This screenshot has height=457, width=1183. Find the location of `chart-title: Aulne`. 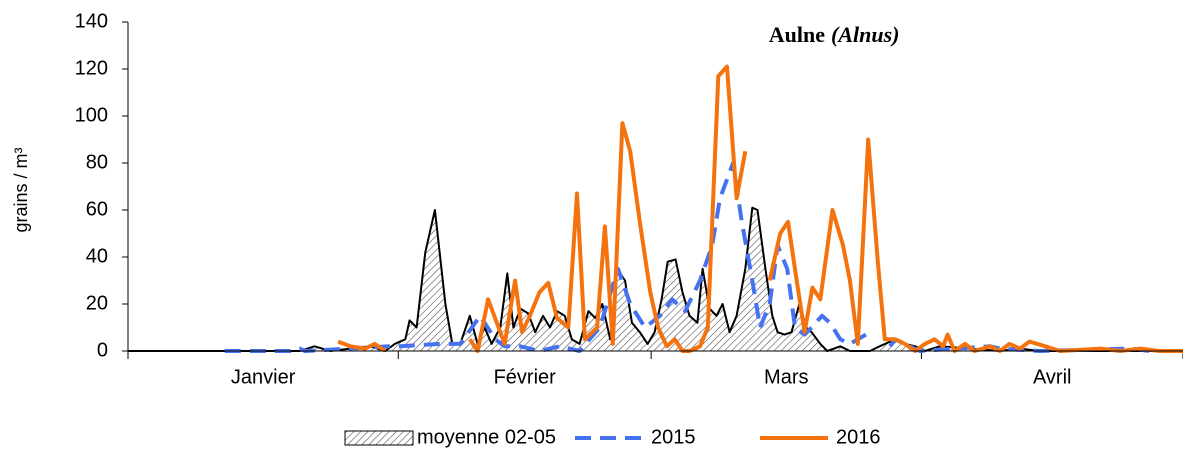

chart-title: Aulne is located at coordinates (797, 34).